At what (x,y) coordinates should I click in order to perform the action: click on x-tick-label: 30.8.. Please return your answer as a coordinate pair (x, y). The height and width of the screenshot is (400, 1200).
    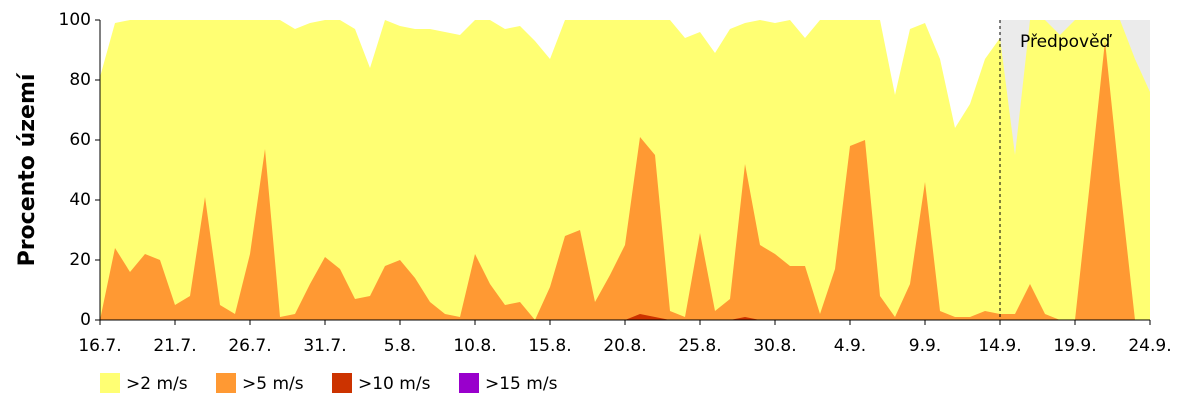
    Looking at the image, I should click on (774, 346).